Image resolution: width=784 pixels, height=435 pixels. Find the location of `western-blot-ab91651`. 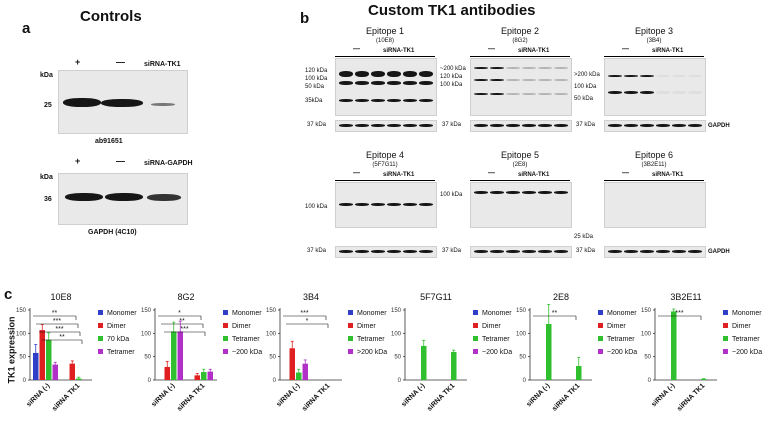

western-blot-ab91651 is located at coordinates (123, 102).